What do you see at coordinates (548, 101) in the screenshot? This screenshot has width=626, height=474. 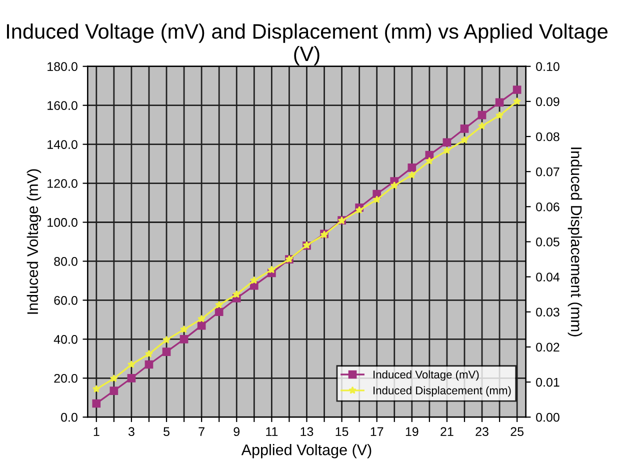 I see `y2-tick-label: 0.09` at bounding box center [548, 101].